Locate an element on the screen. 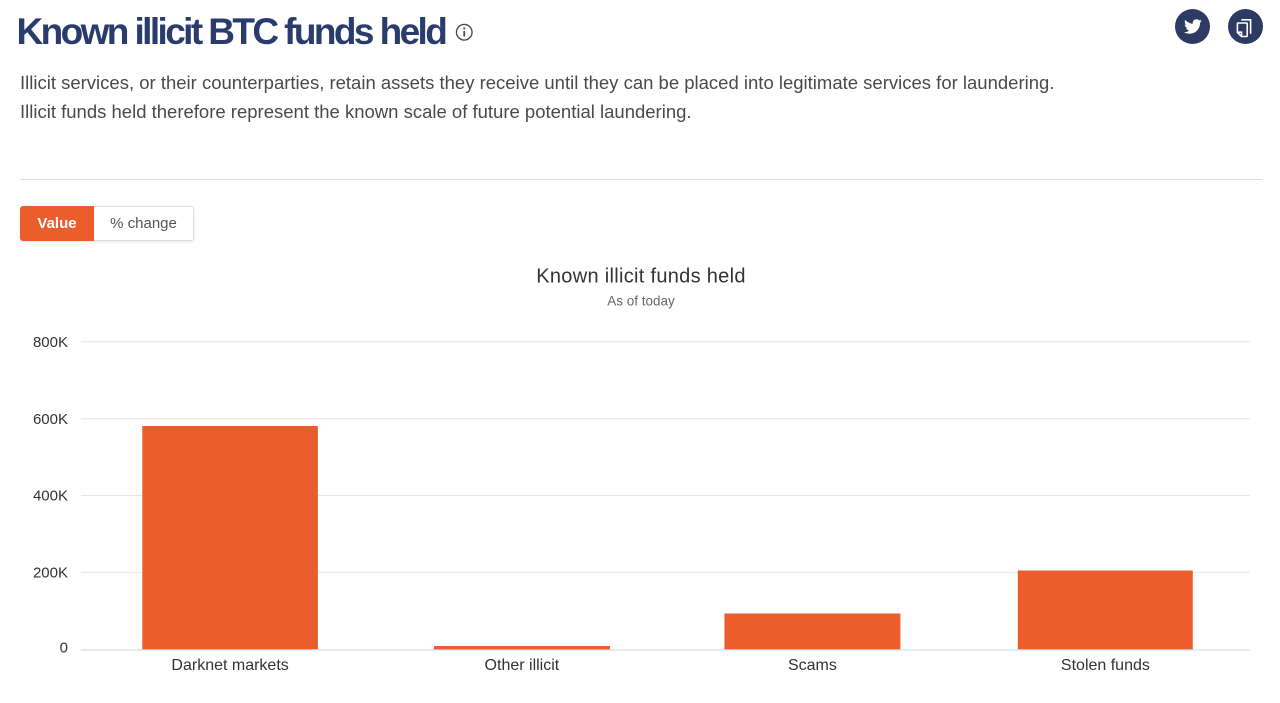 The image size is (1280, 703). svg-text: Known illicit funds held is located at coordinates (641, 277).